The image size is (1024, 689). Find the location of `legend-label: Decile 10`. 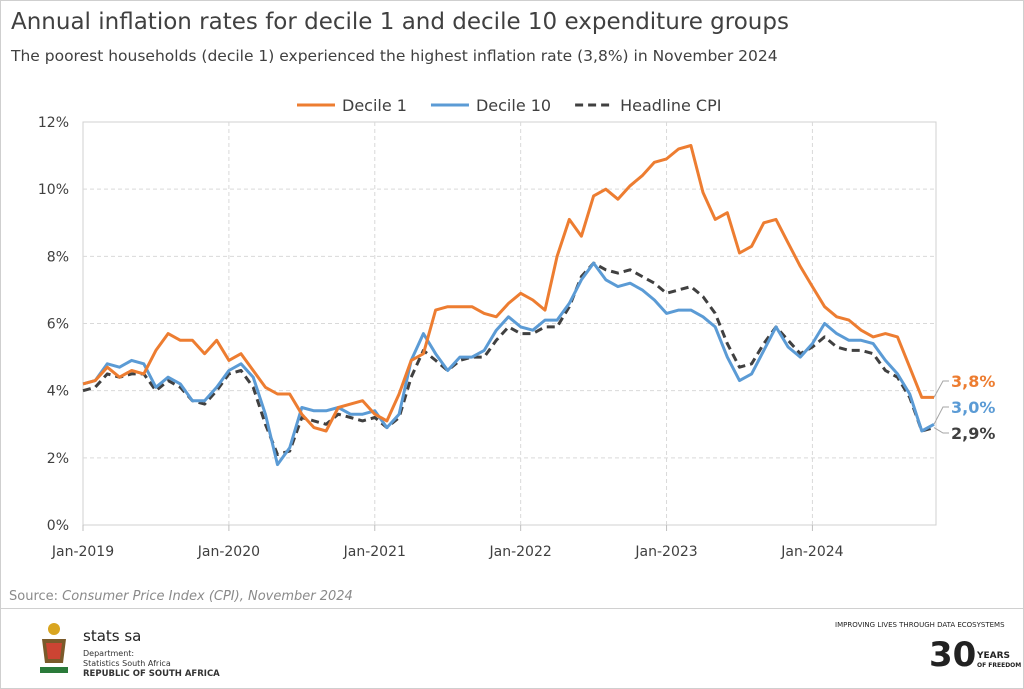

legend-label: Decile 10 is located at coordinates (513, 105).